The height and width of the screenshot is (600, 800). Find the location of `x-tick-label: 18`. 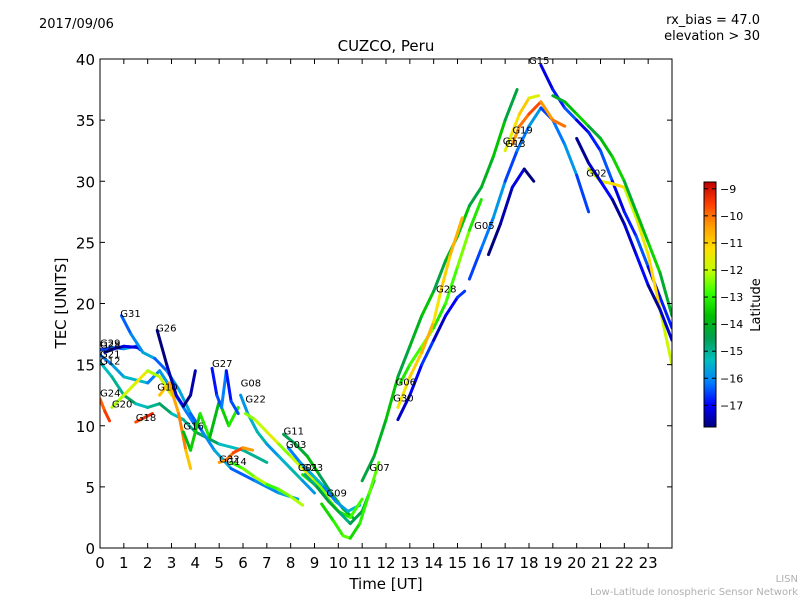

x-tick-label: 18 is located at coordinates (528, 563).